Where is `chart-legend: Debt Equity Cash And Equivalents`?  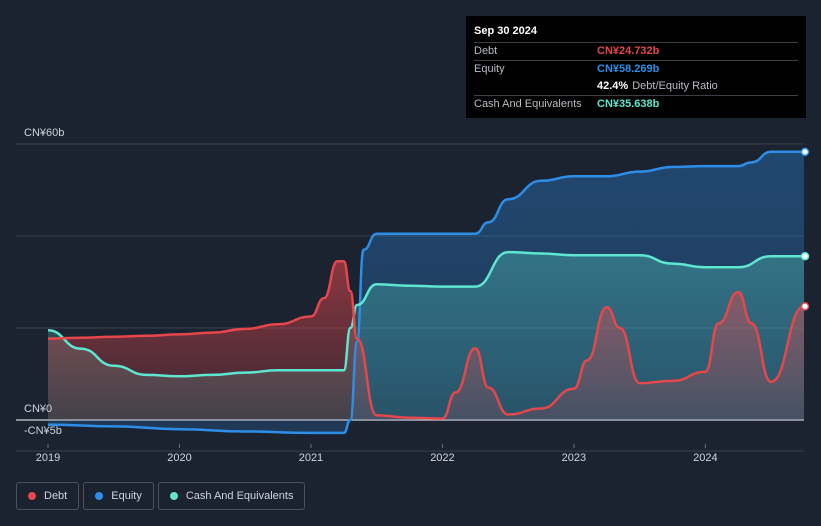
chart-legend: Debt Equity Cash And Equivalents is located at coordinates (161, 496).